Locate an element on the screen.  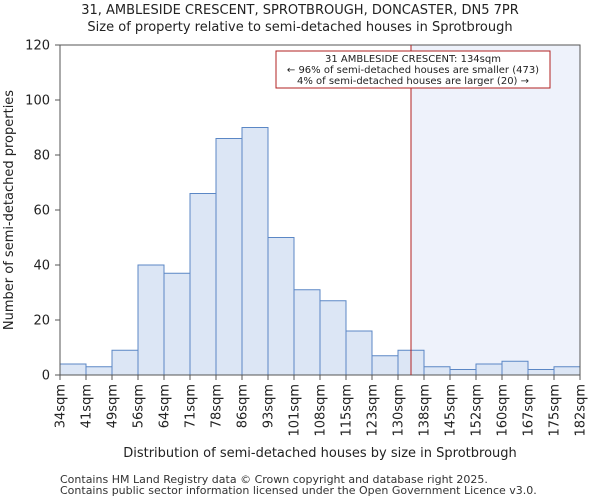
bar-123sqm is located at coordinates (385, 365).